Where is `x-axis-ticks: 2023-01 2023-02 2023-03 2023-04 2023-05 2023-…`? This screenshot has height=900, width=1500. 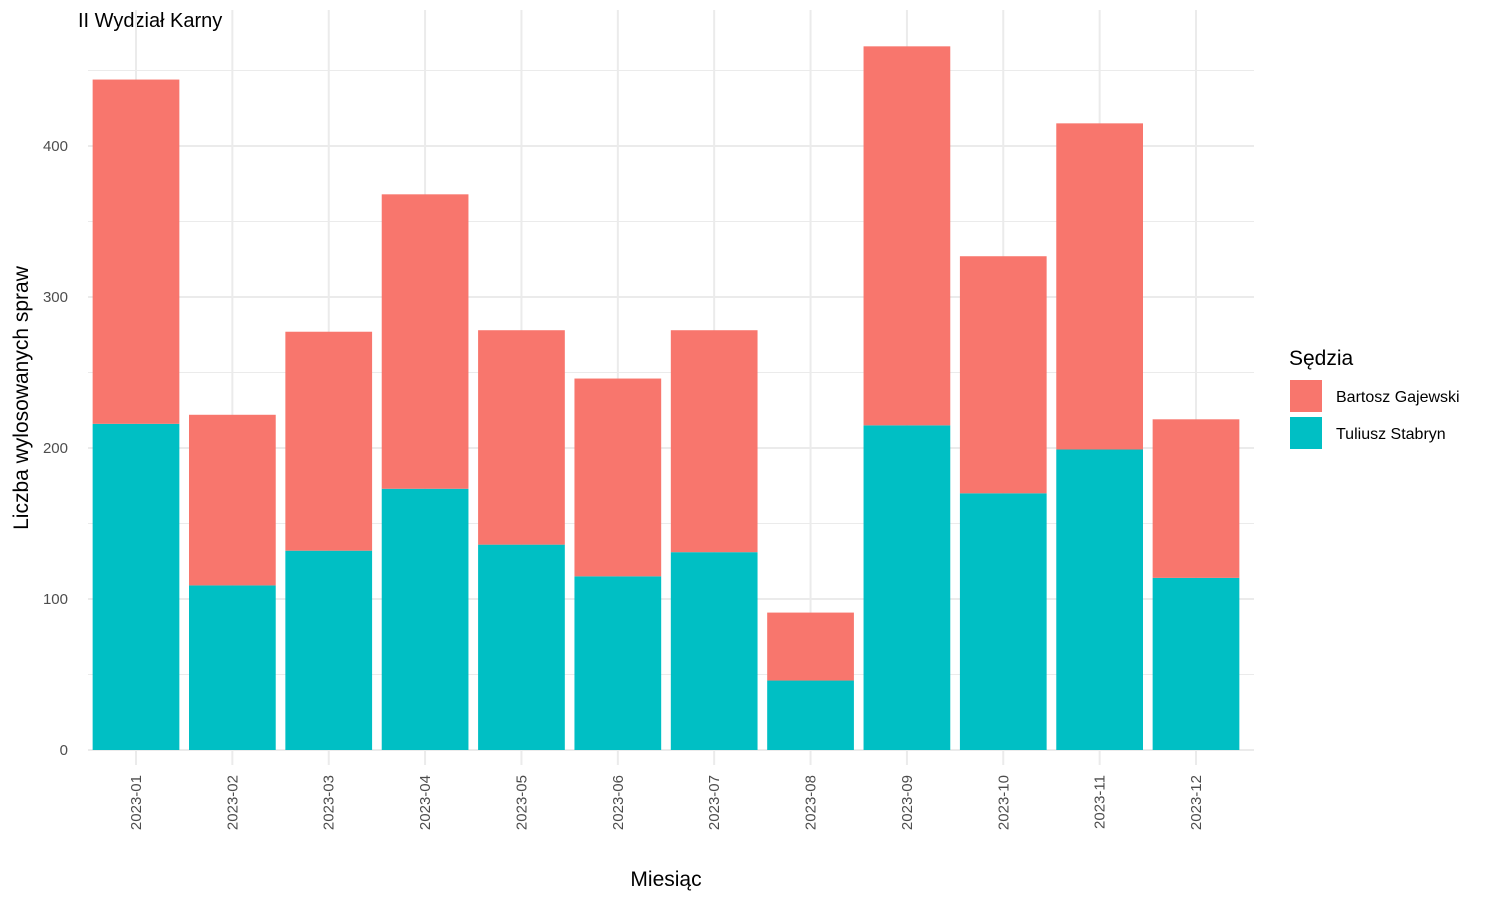
x-axis-ticks: 2023-01 2023-02 2023-03 2023-04 2023-05 2023-… is located at coordinates (666, 802).